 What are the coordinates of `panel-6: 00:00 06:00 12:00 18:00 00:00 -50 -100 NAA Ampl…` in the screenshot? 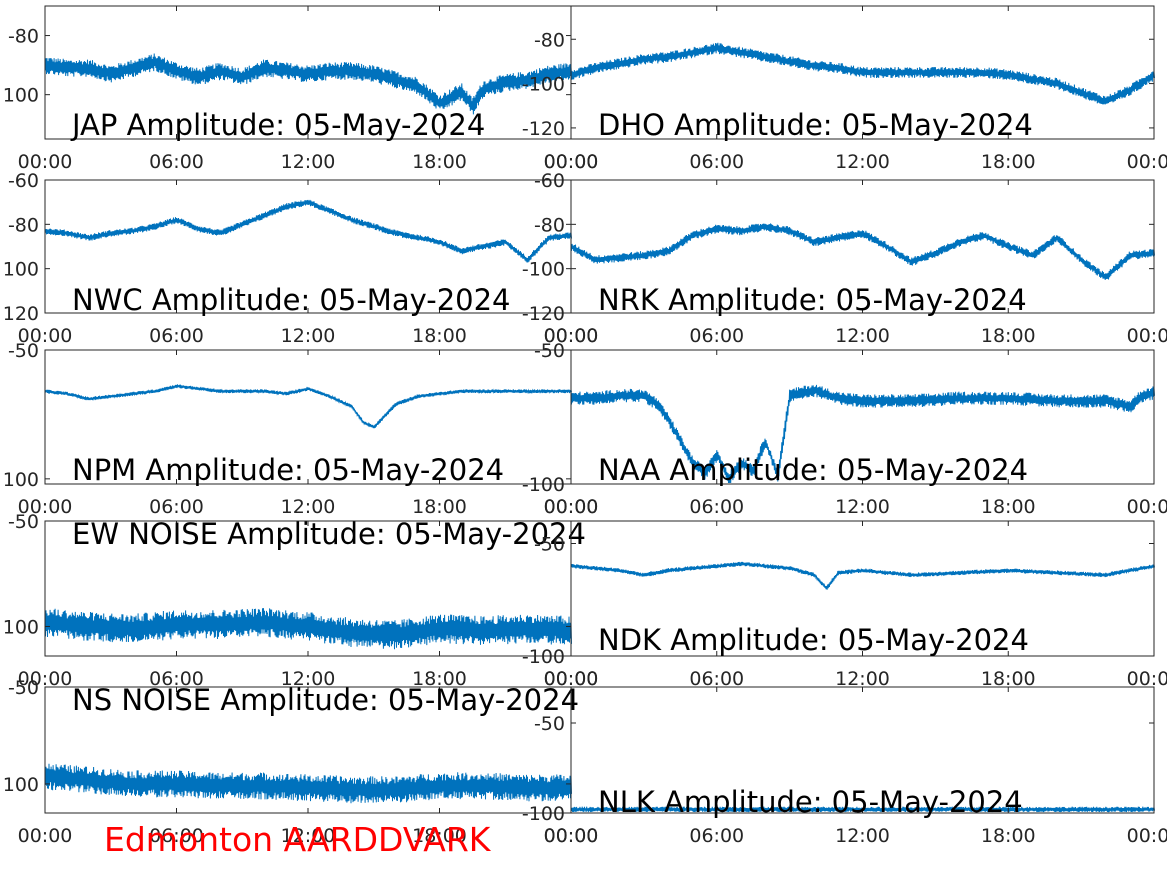 It's located at (844, 429).